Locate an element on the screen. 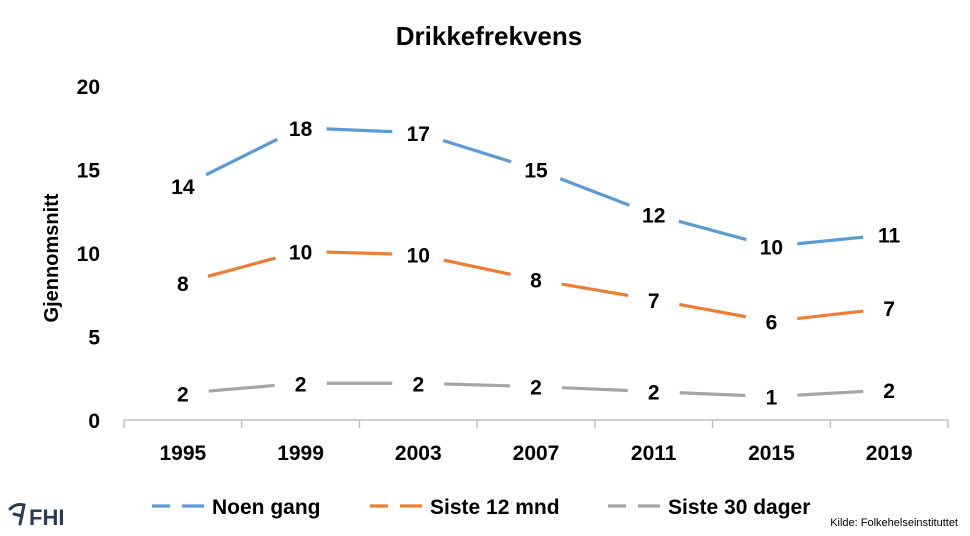 The image size is (970, 536). x-tick-label: 1995 is located at coordinates (182, 453).